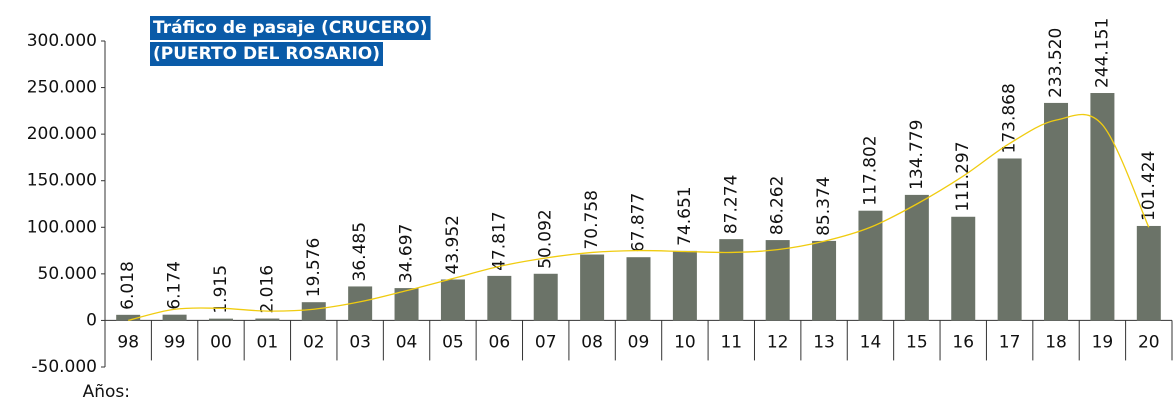  I want to click on value-label: 173.868, so click(1010, 118).